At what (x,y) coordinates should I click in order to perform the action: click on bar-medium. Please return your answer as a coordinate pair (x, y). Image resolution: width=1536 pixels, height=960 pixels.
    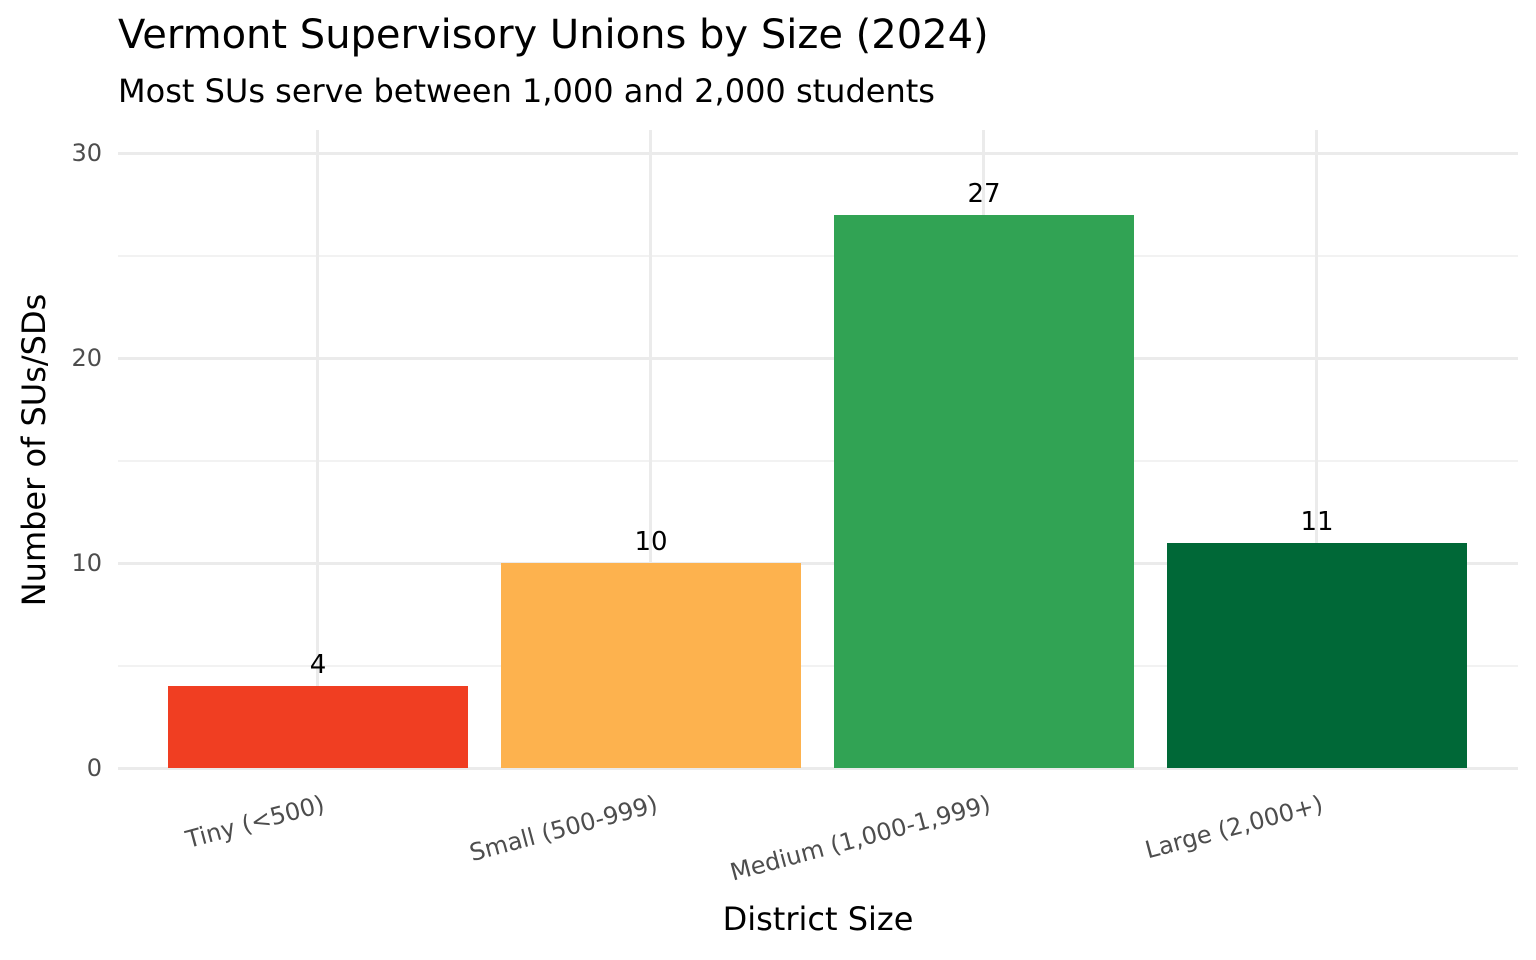
    Looking at the image, I should click on (984, 491).